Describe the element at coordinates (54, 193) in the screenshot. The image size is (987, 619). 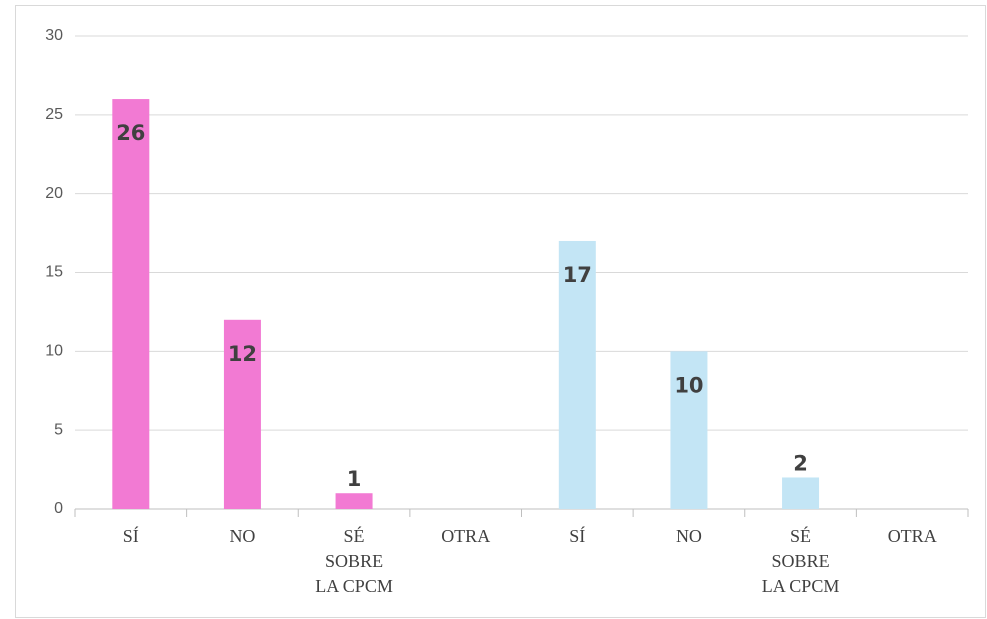
I see `y-tick-label: 20` at that location.